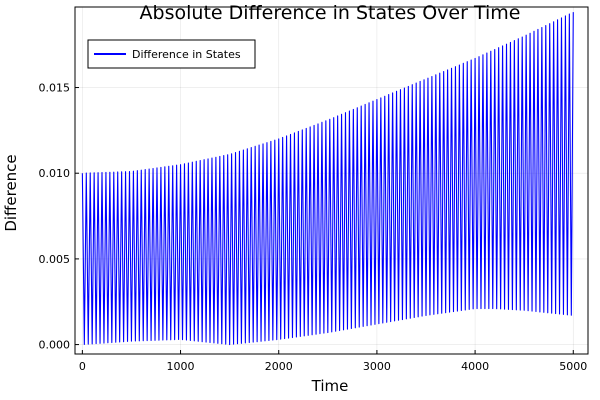 The height and width of the screenshot is (400, 600). Describe the element at coordinates (186, 54) in the screenshot. I see `legend-label: Difference in States` at that location.